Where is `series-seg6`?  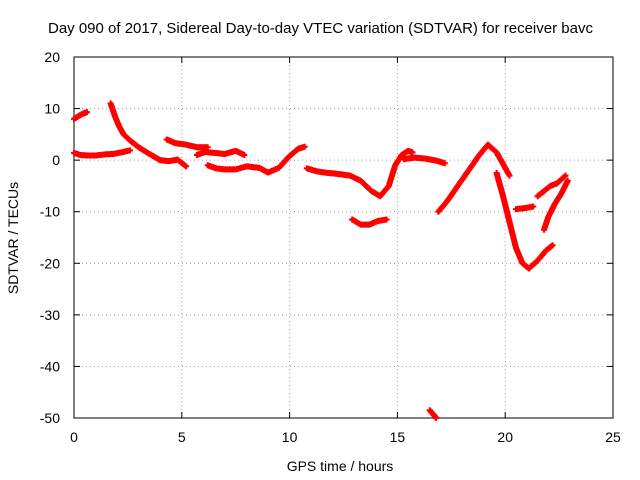
series-seg6 is located at coordinates (220, 152).